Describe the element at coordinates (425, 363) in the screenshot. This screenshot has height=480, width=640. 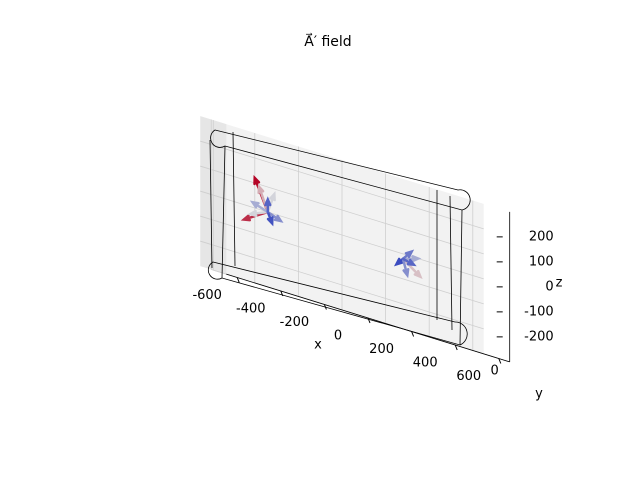
I see `x-tick-label: 400` at that location.